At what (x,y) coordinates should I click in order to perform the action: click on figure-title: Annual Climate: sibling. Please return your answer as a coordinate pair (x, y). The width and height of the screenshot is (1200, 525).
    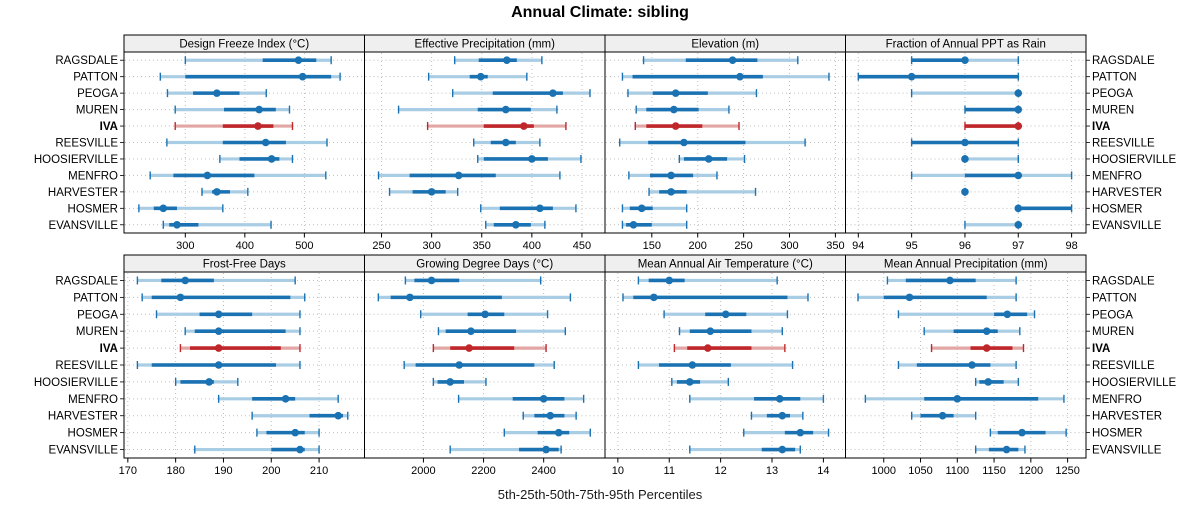
    Looking at the image, I should click on (600, 12).